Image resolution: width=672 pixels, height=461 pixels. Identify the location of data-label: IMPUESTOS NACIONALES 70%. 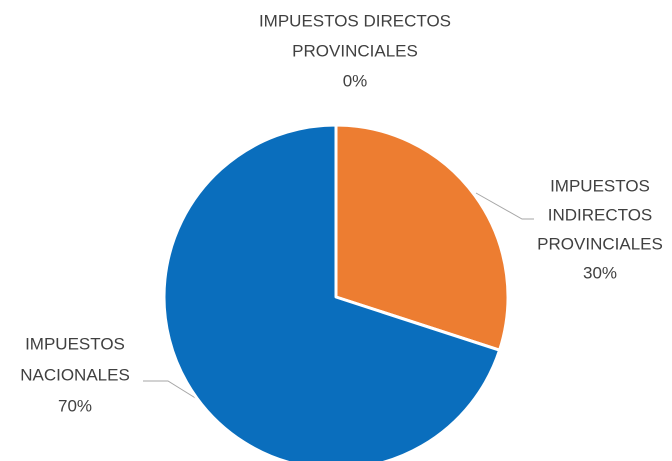
(75, 374).